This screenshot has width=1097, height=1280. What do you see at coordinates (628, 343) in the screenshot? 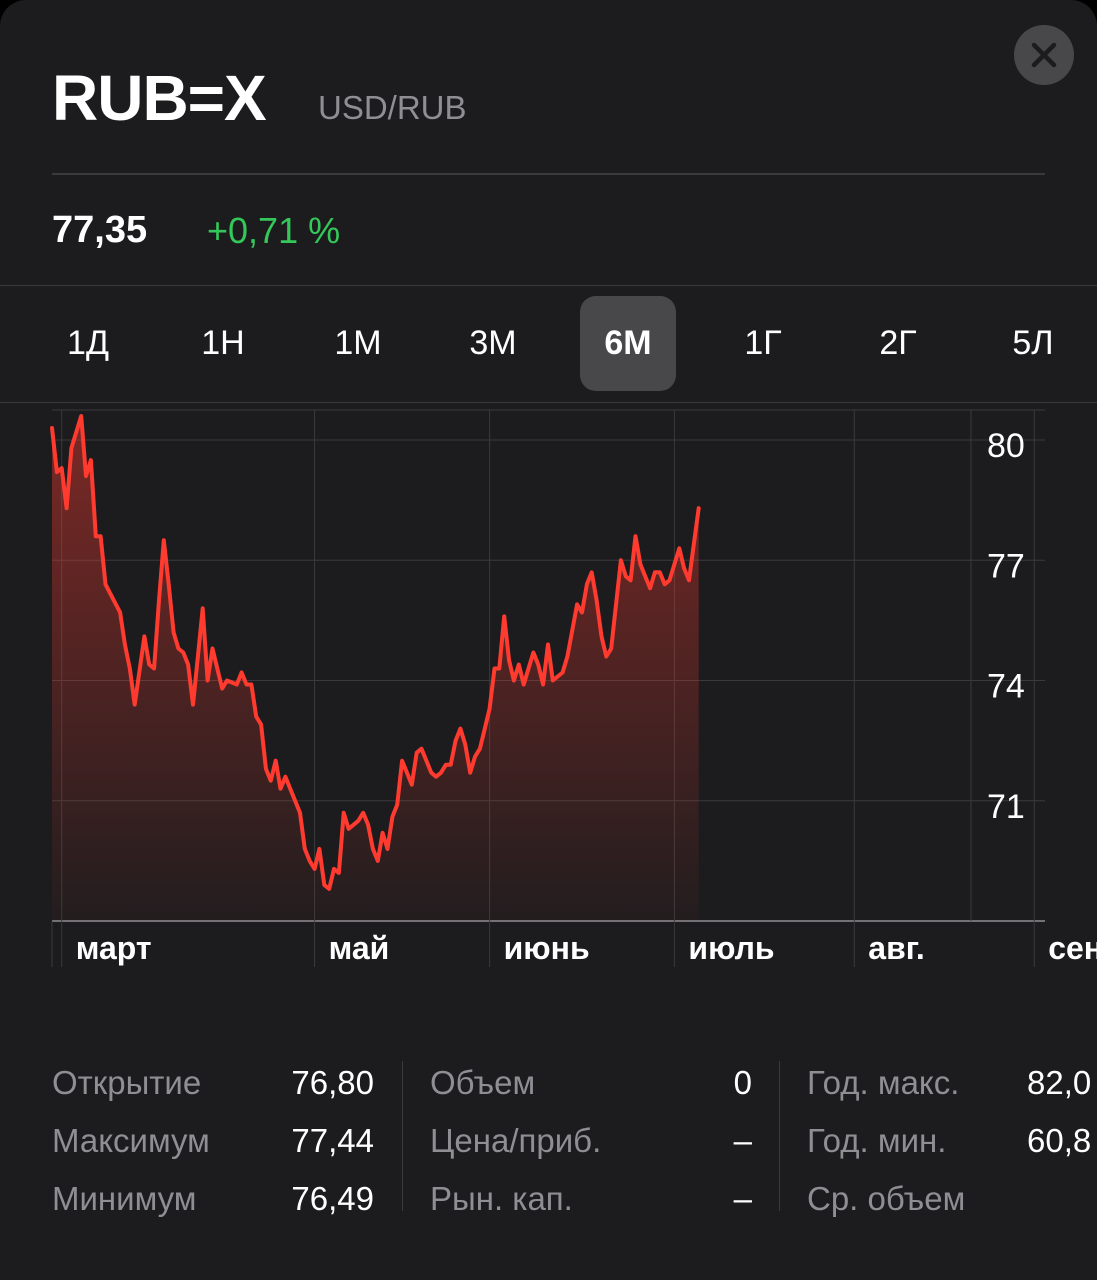
I see `tab-6m: 6М` at bounding box center [628, 343].